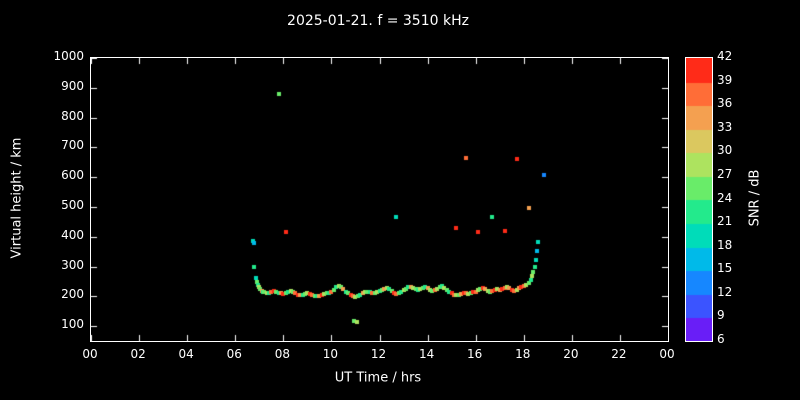 This screenshot has height=400, width=800. I want to click on x-tick-label: 06, so click(234, 354).